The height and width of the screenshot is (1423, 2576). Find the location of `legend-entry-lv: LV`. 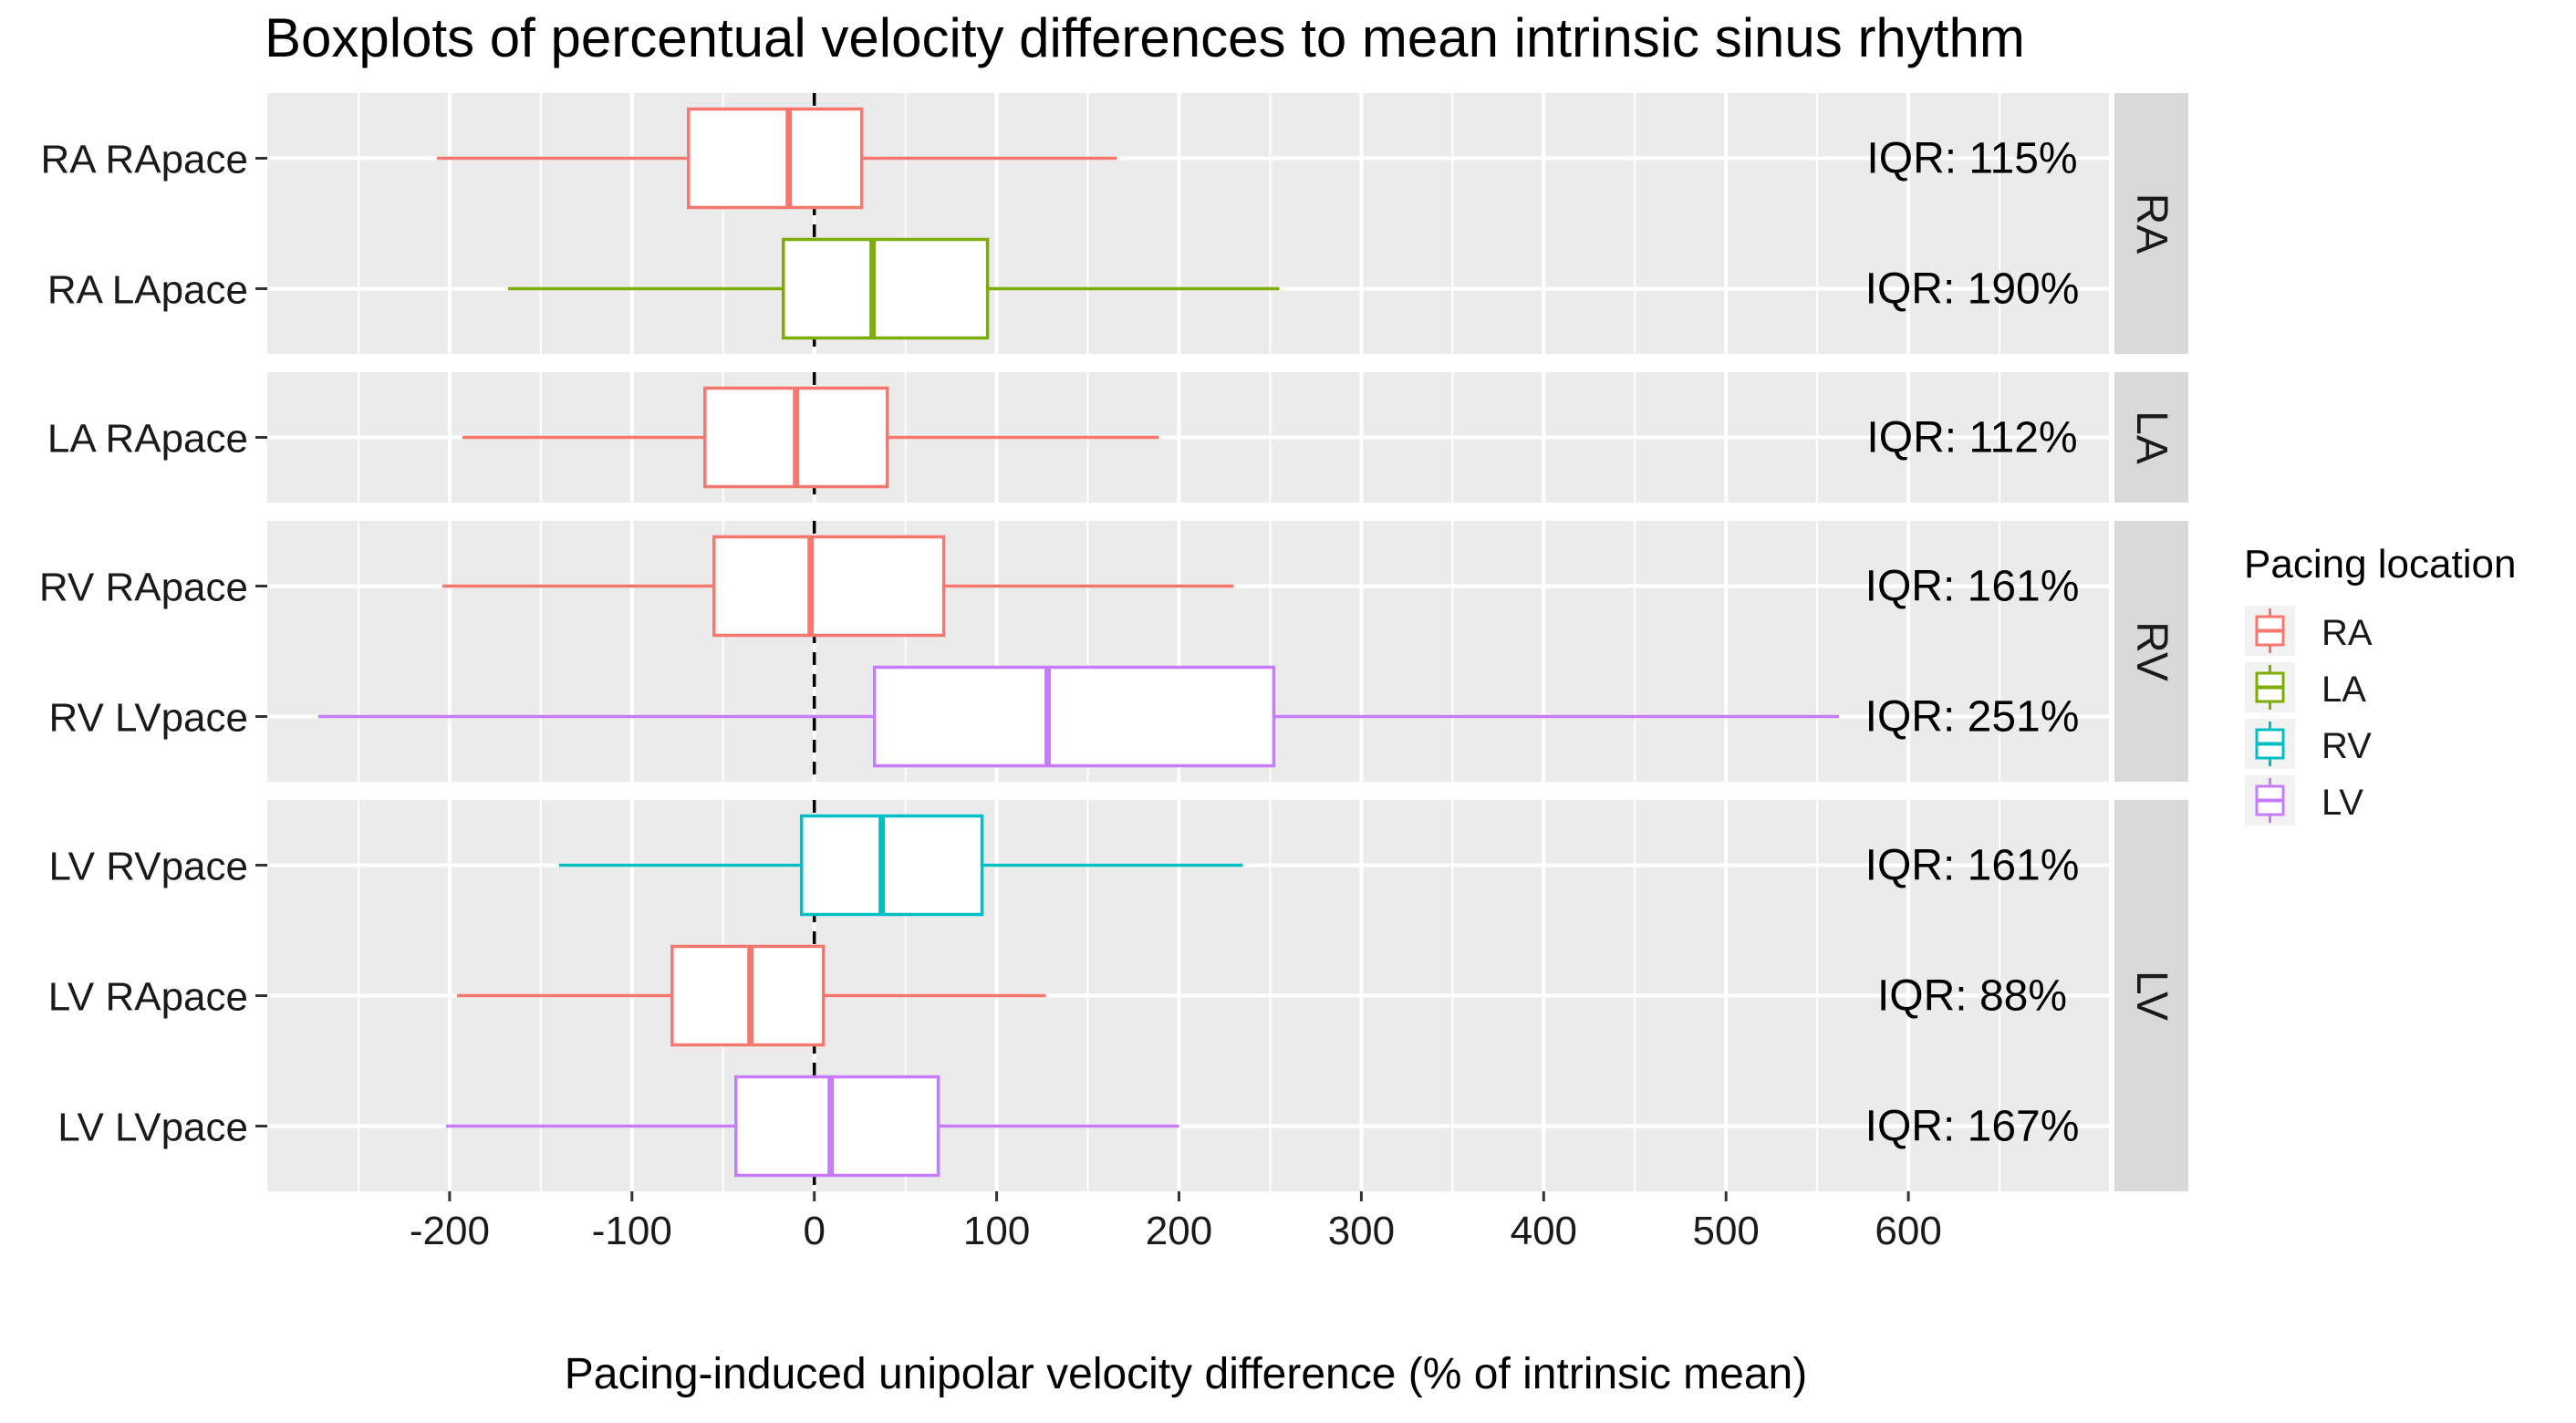

legend-entry-lv: LV is located at coordinates (2304, 800).